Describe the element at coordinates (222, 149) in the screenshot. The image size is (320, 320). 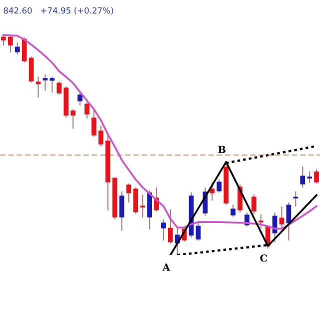
I see `annotation: B` at that location.